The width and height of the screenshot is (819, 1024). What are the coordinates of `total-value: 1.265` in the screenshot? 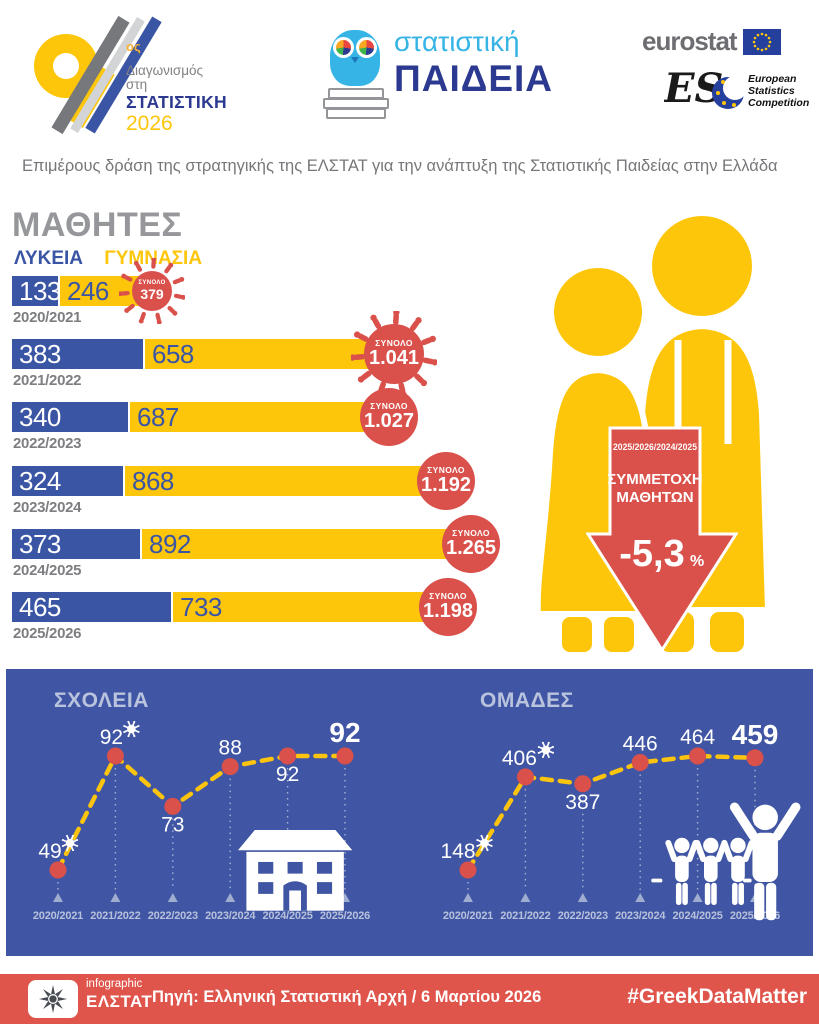 It's located at (471, 547).